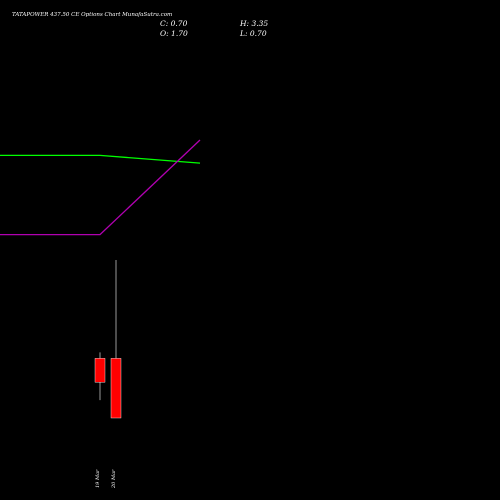 The width and height of the screenshot is (500, 500). What do you see at coordinates (174, 23) in the screenshot?
I see `close-value: C: 0.70` at bounding box center [174, 23].